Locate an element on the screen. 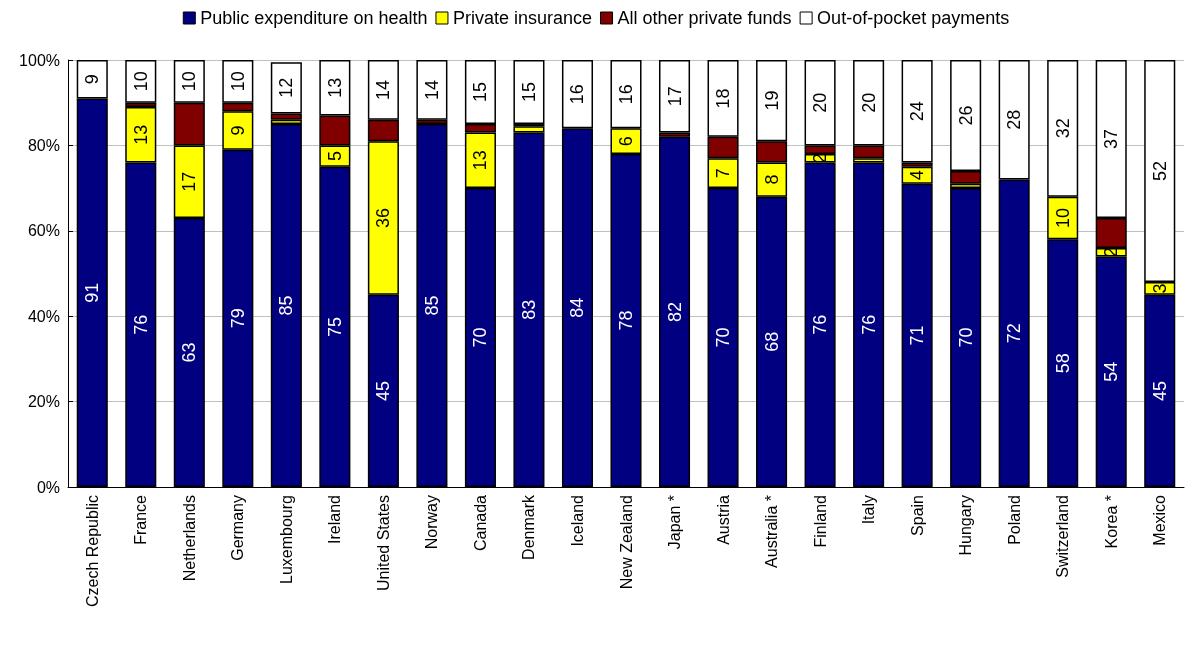  x-tick-label: New Zealand is located at coordinates (626, 542).